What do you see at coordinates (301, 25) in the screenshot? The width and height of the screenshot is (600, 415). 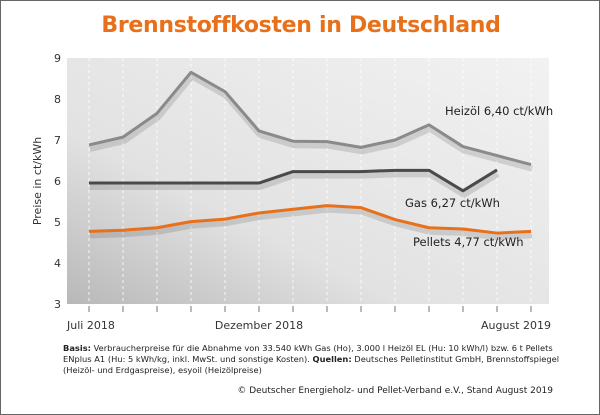 I see `chart-title: Brennstoffkosten in Deutschland` at bounding box center [301, 25].